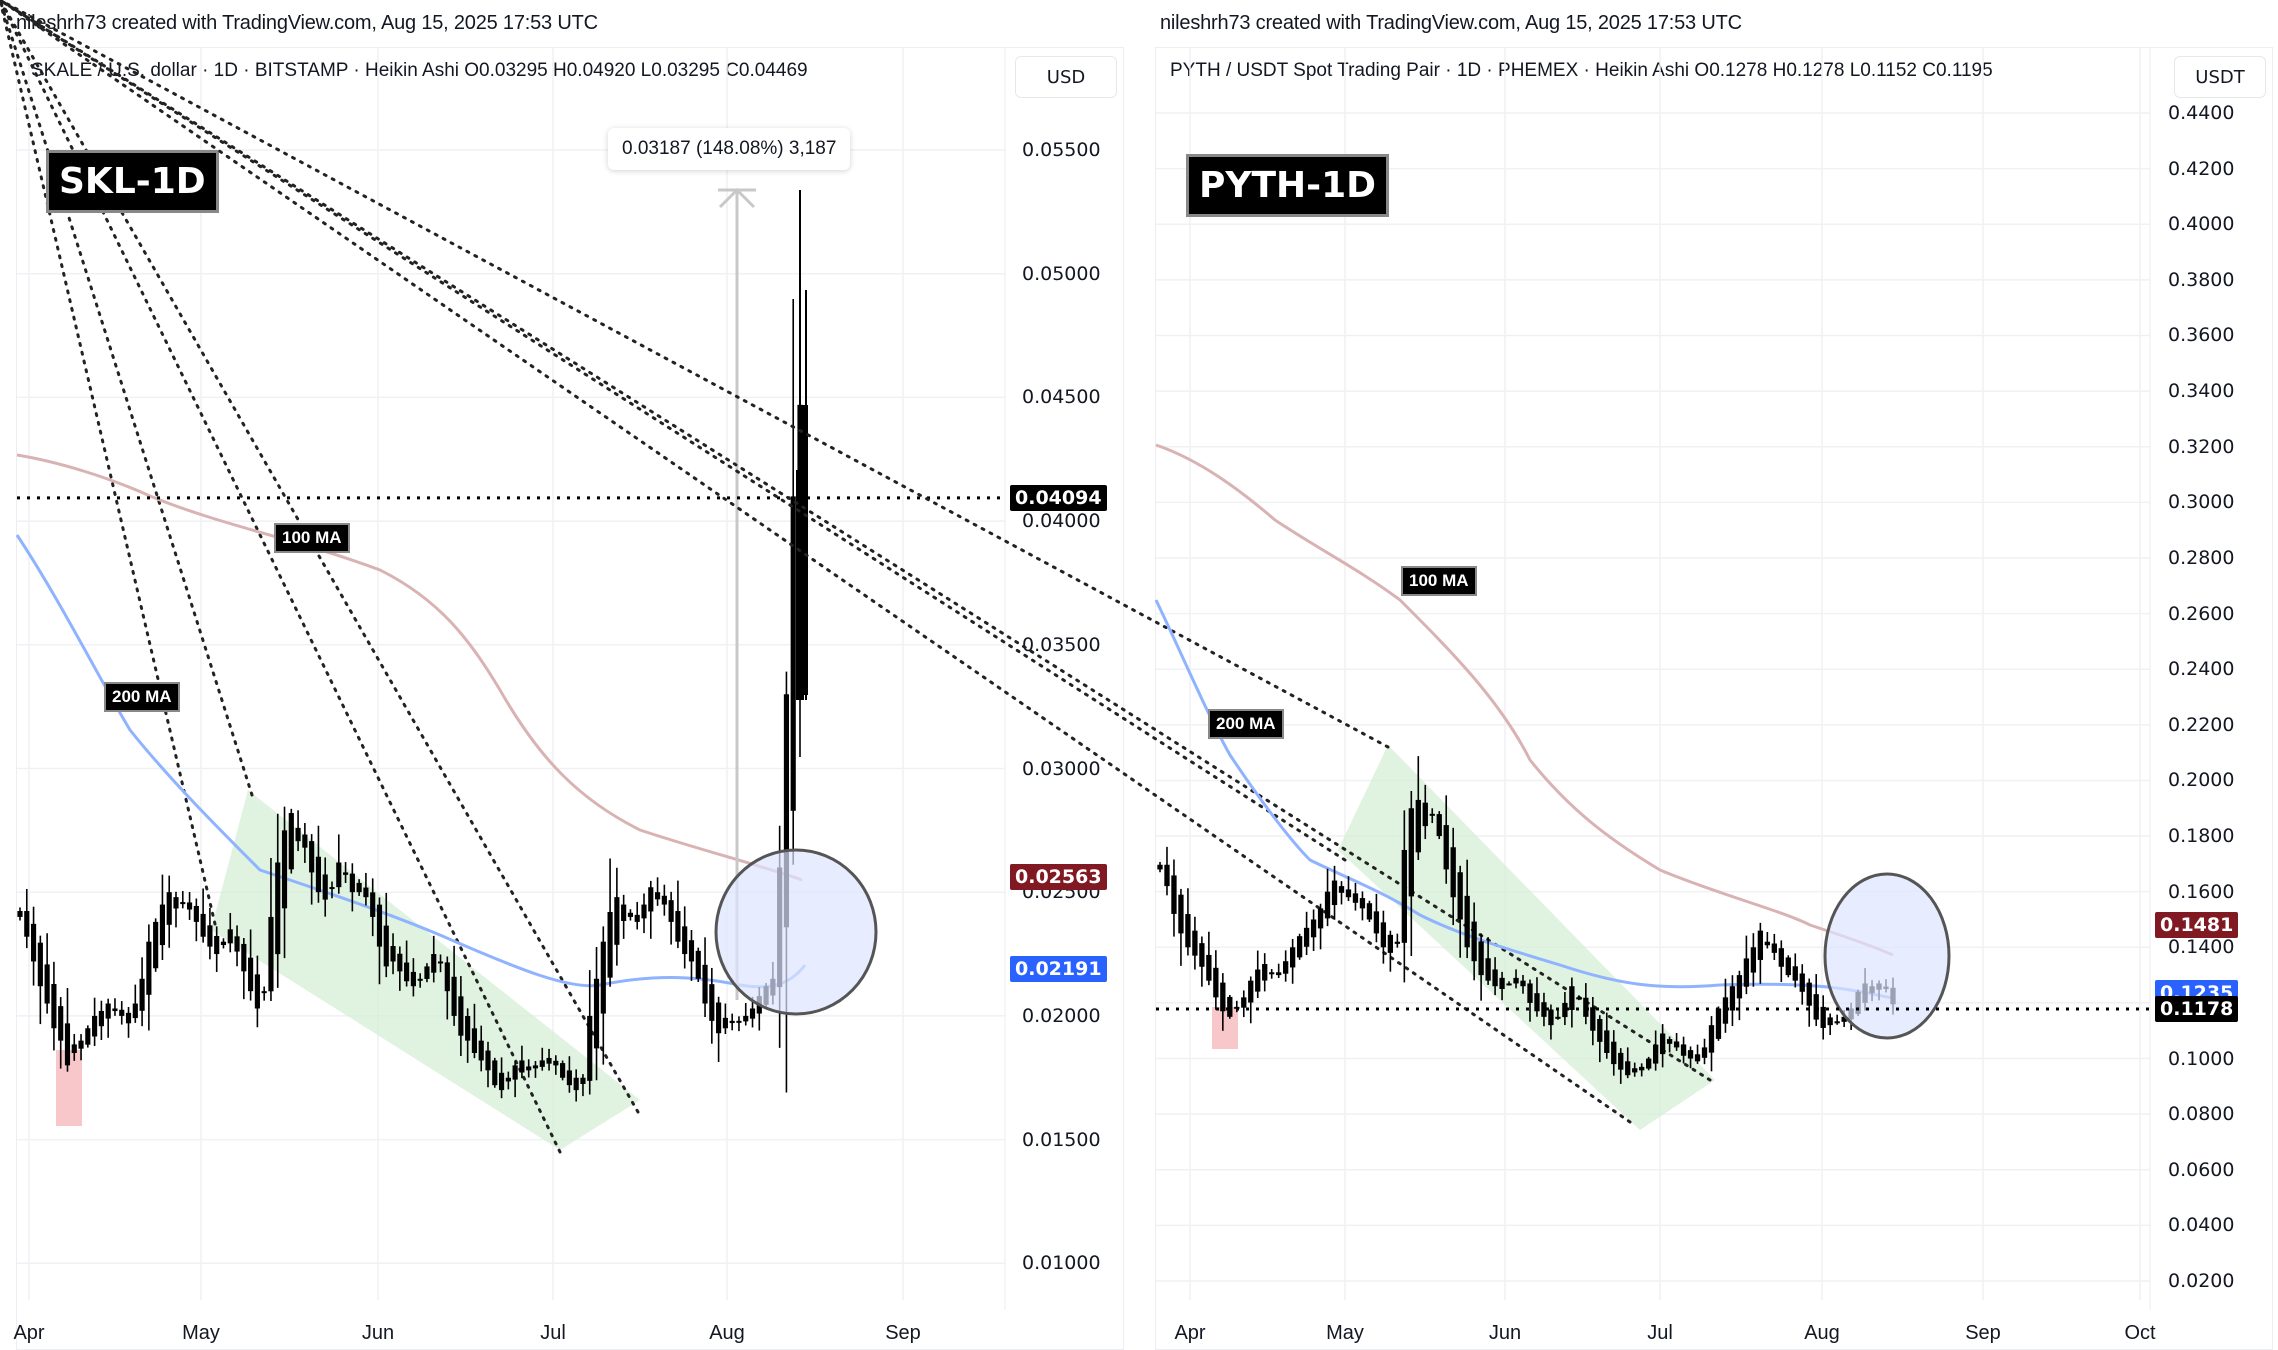  I want to click on skl-ma200-label: 200 MA, so click(142, 697).